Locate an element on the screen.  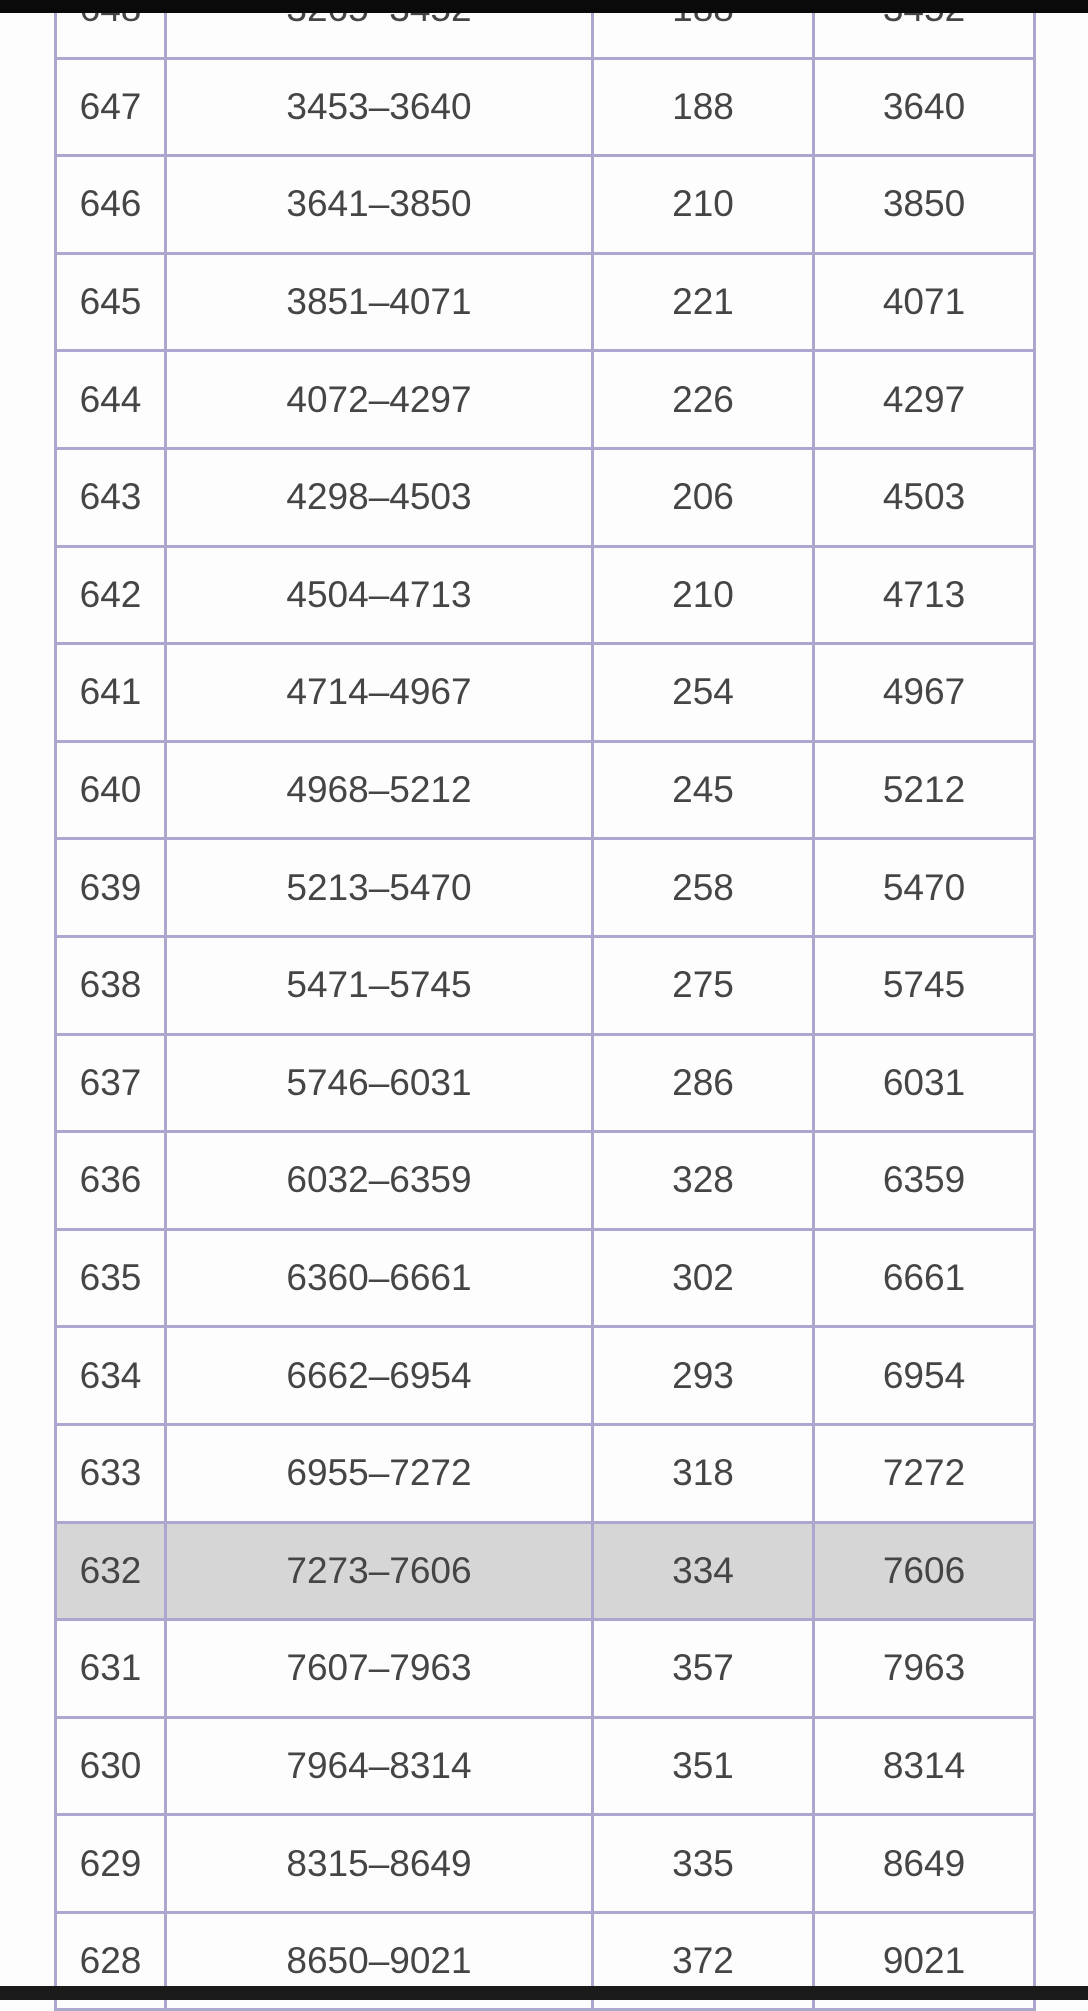
cell-cumulative: 4297 is located at coordinates (924, 399).